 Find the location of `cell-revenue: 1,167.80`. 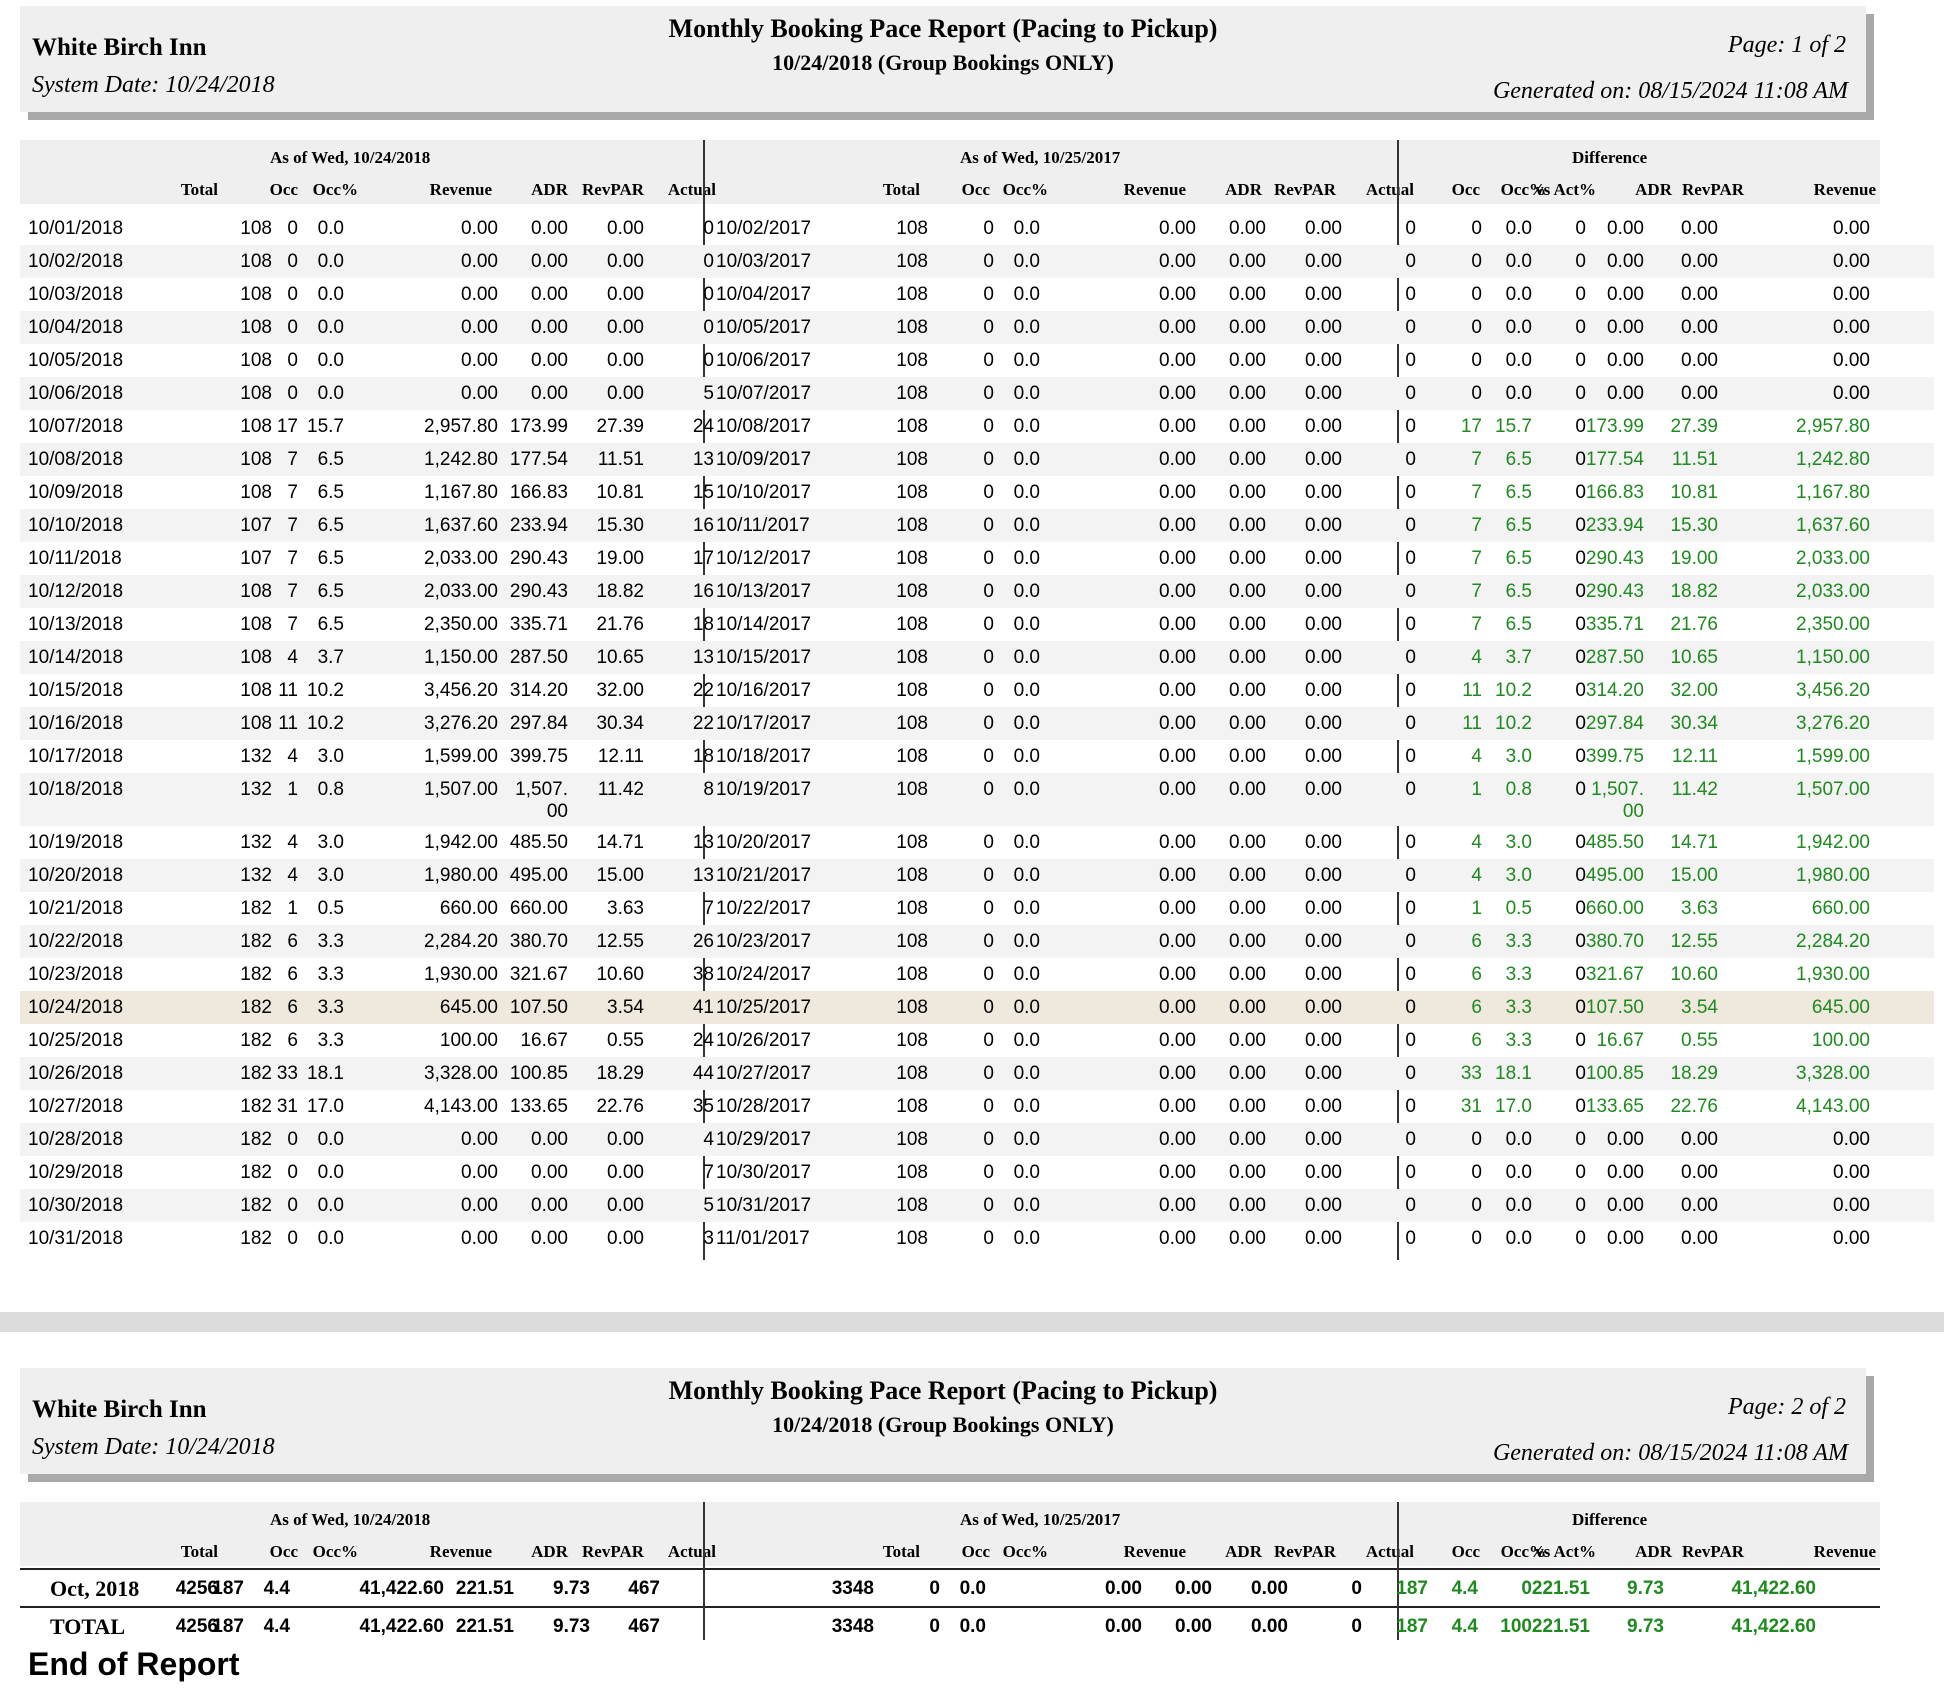

cell-revenue: 1,167.80 is located at coordinates (461, 492).